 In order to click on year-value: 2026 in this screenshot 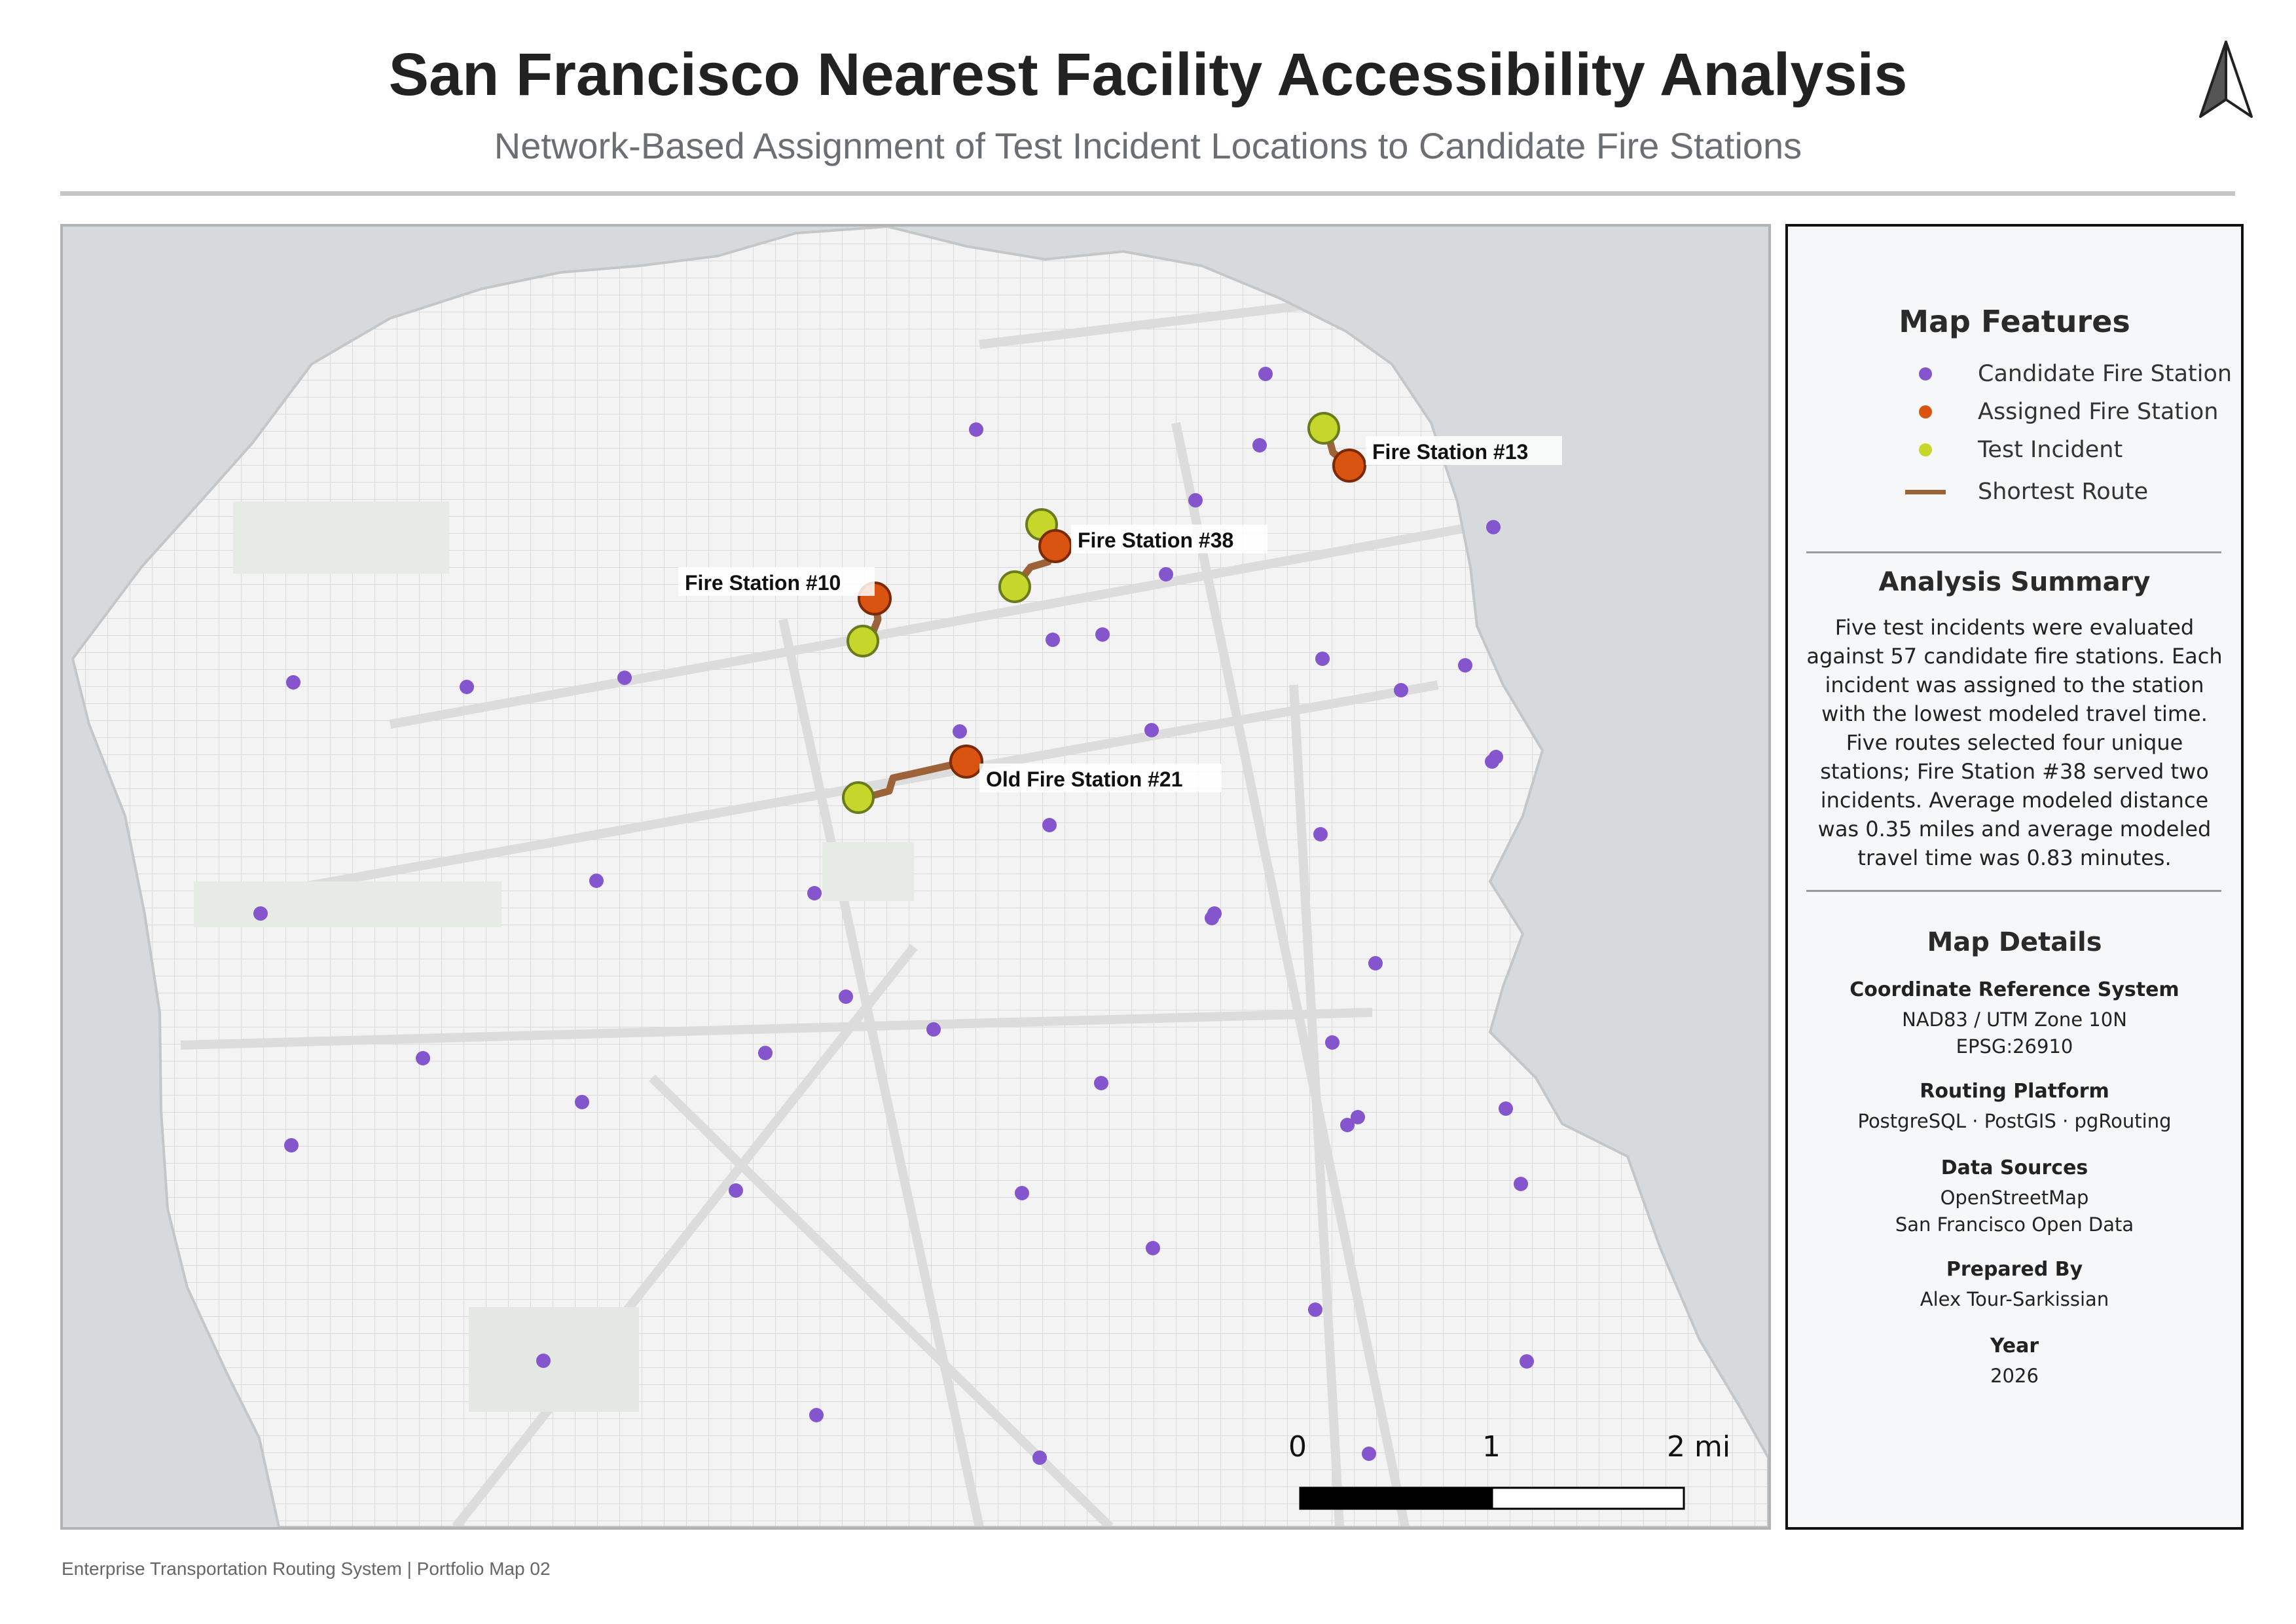, I will do `click(2014, 1376)`.